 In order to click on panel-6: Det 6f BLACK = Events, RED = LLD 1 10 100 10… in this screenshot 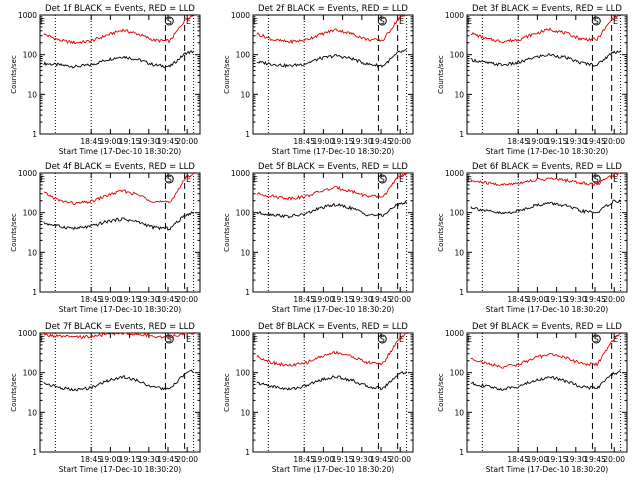, I will do `click(532, 238)`.